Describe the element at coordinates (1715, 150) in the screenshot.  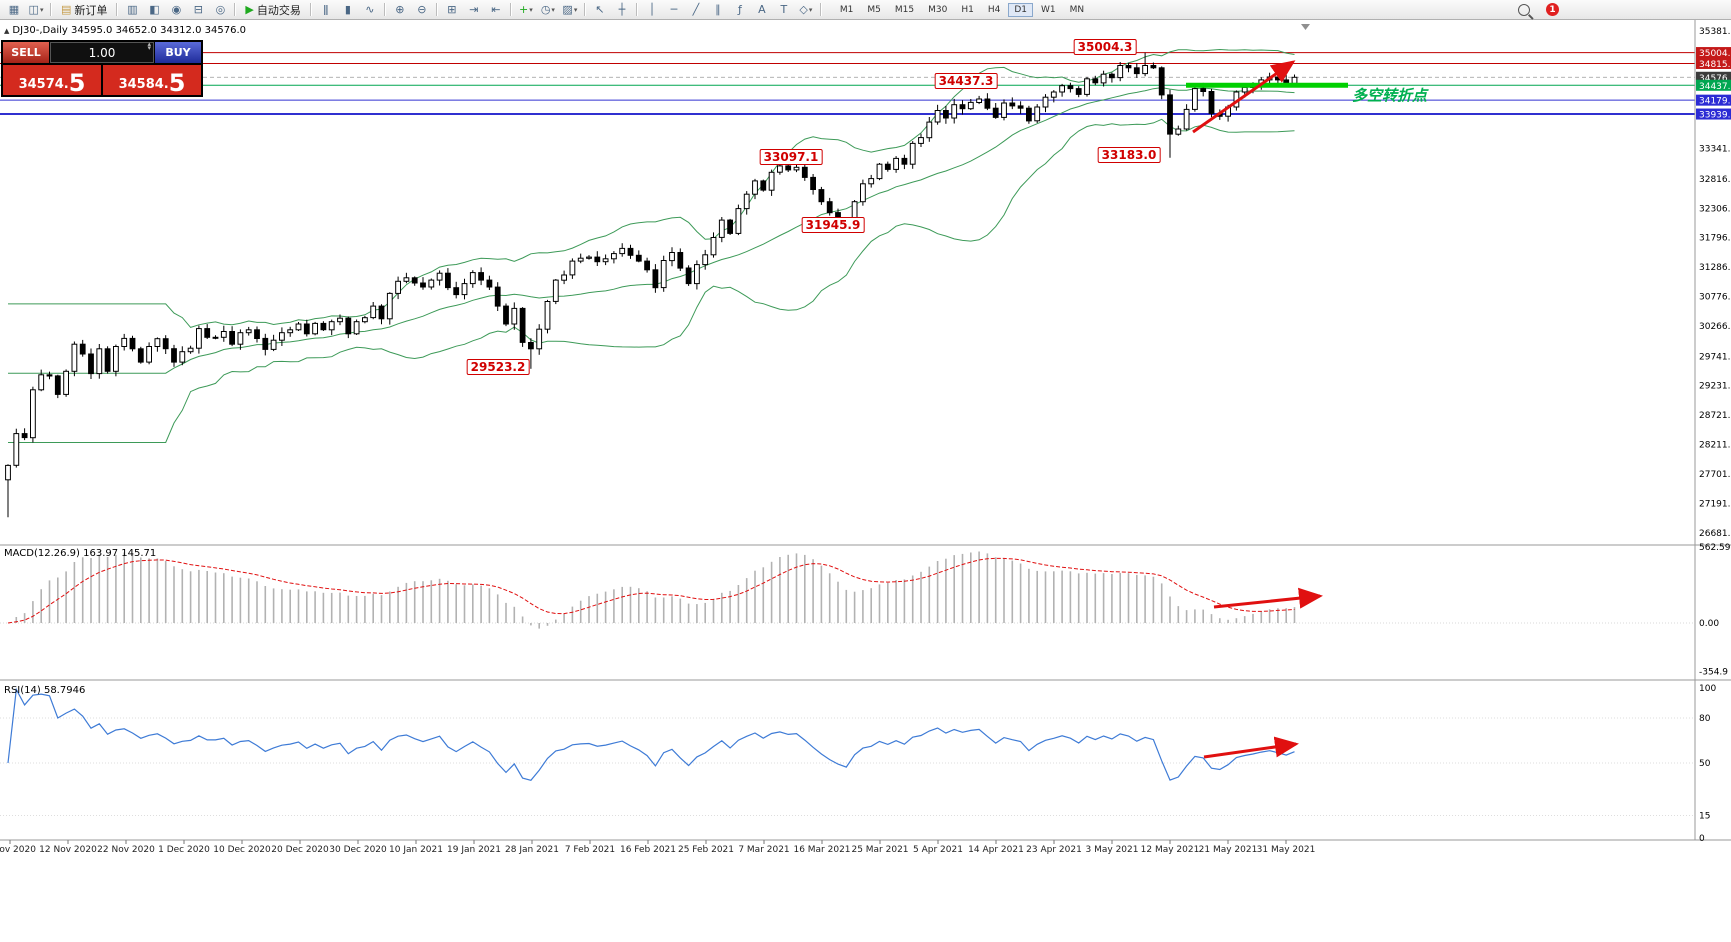
I see `svg-text: 33341.3` at that location.